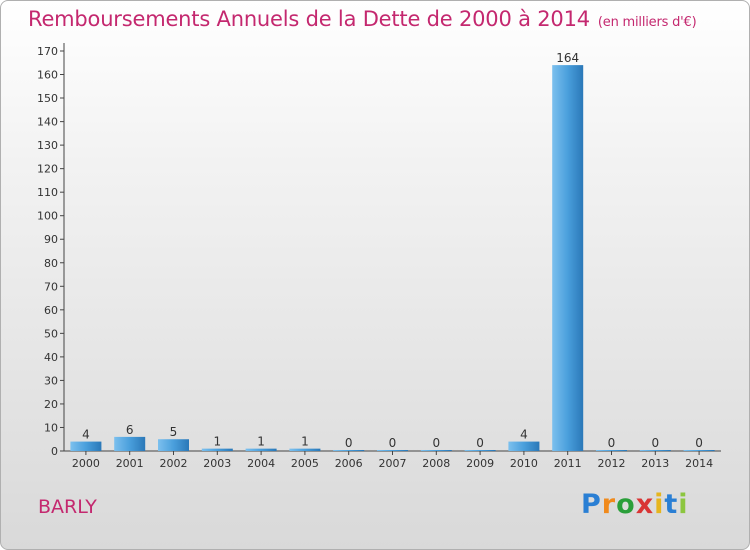  Describe the element at coordinates (51, 404) in the screenshot. I see `y-tick-label: 20` at that location.